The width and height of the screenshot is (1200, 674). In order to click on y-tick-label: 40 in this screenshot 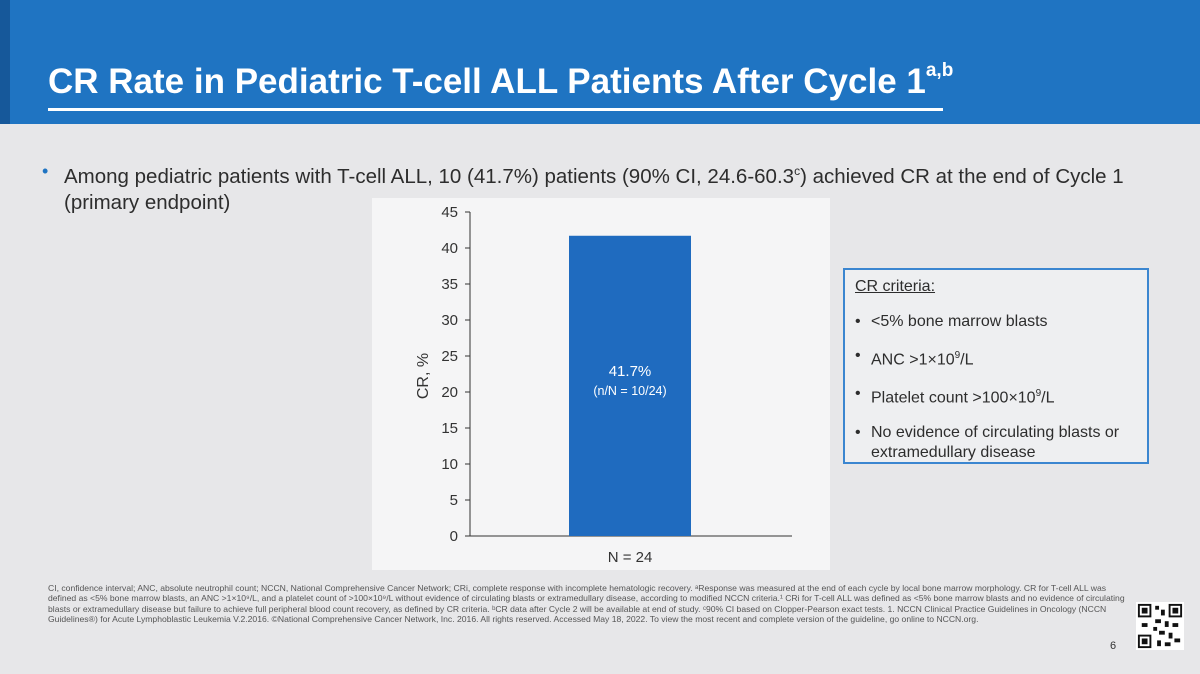, I will do `click(449, 248)`.